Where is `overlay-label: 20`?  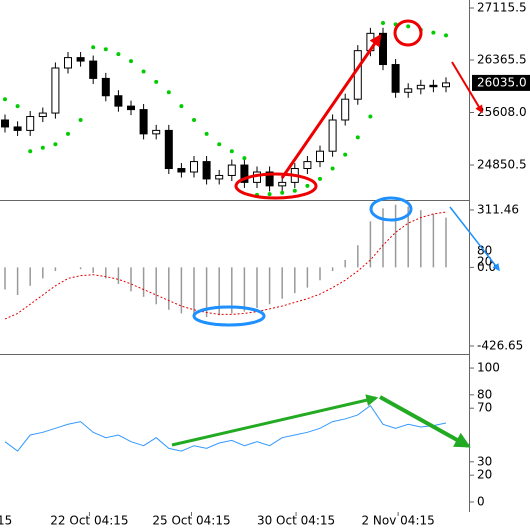
overlay-label: 20 is located at coordinates (484, 262).